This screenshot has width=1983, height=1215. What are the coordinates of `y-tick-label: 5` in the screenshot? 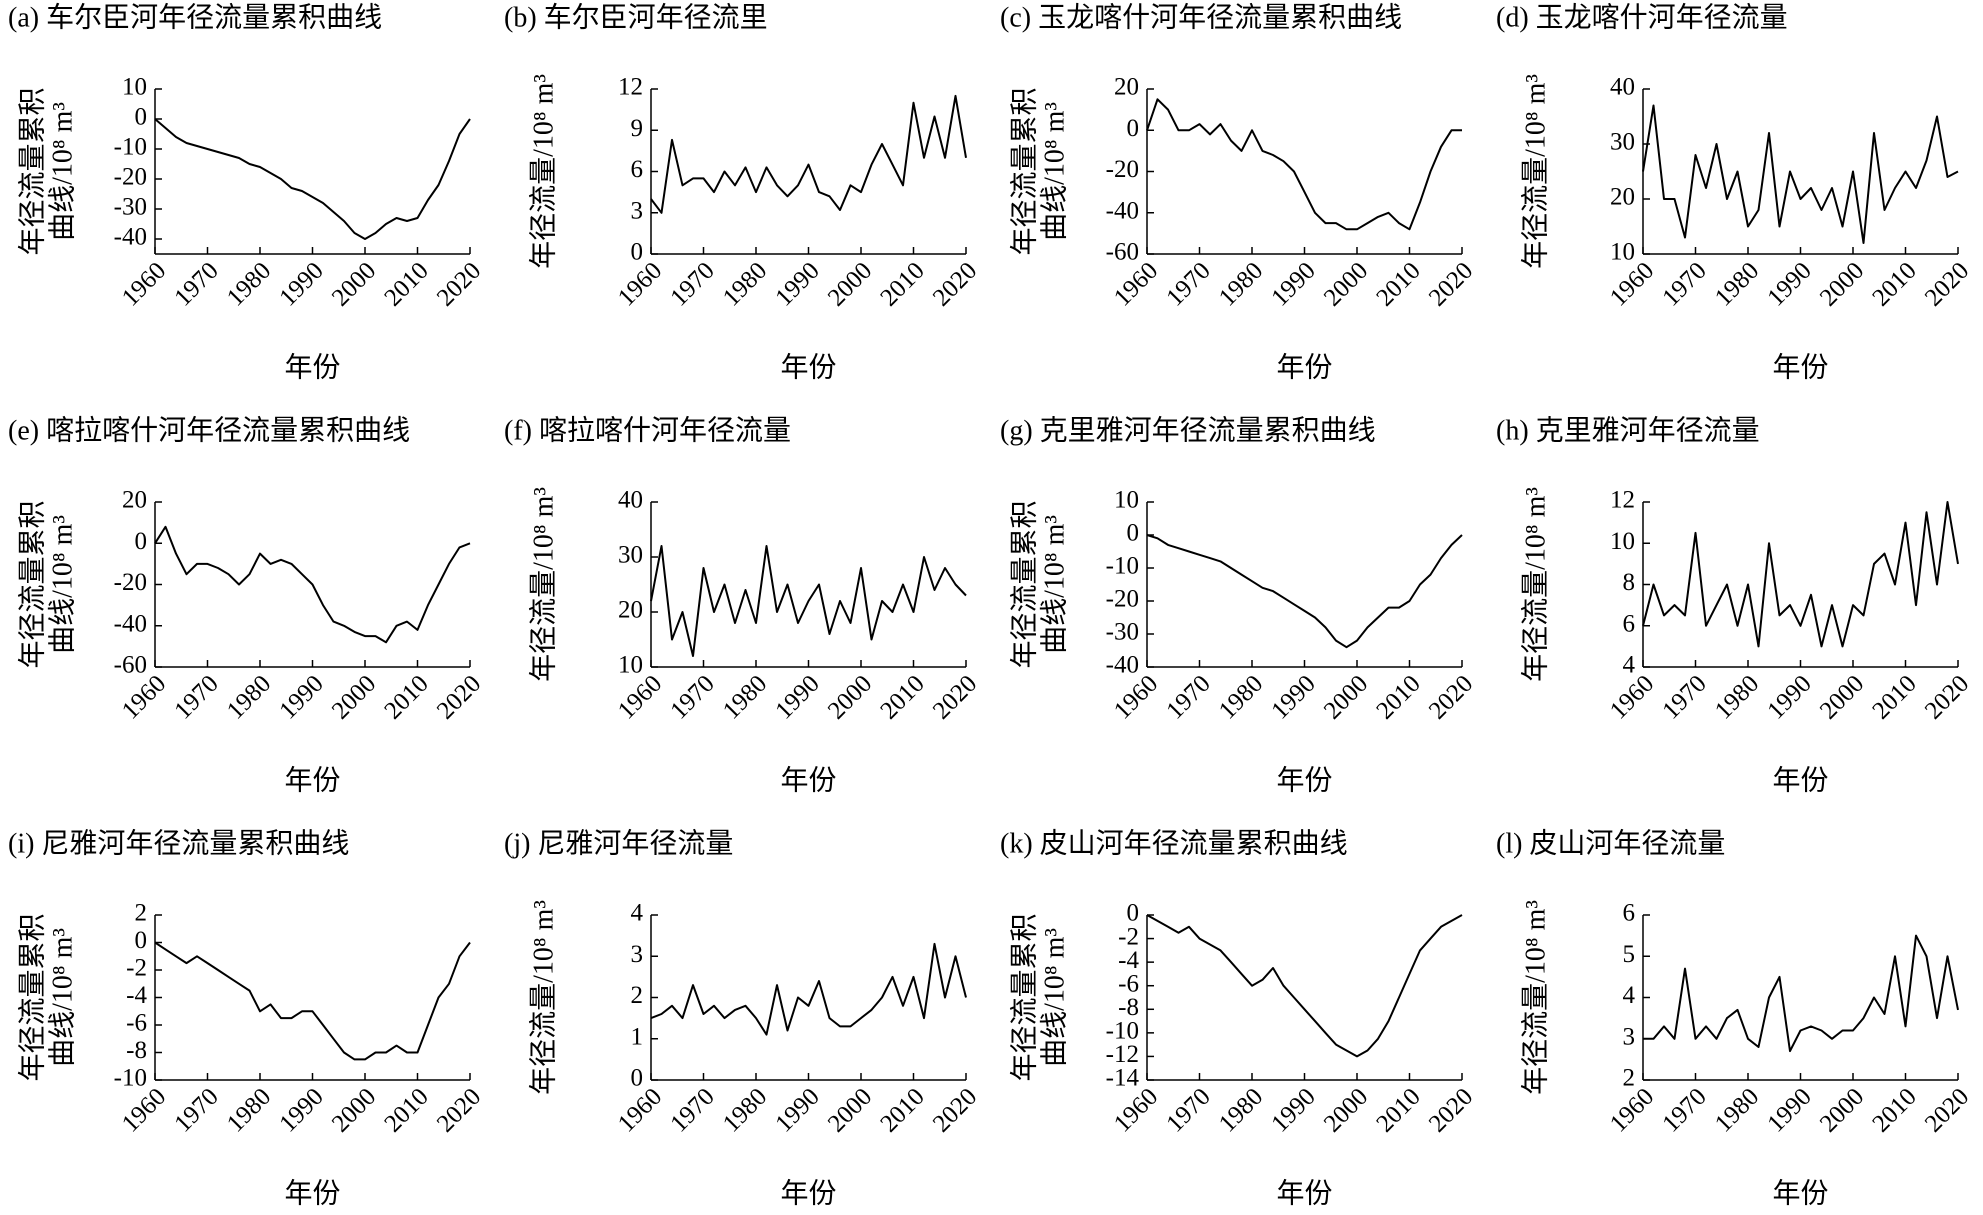 It's located at (1629, 954).